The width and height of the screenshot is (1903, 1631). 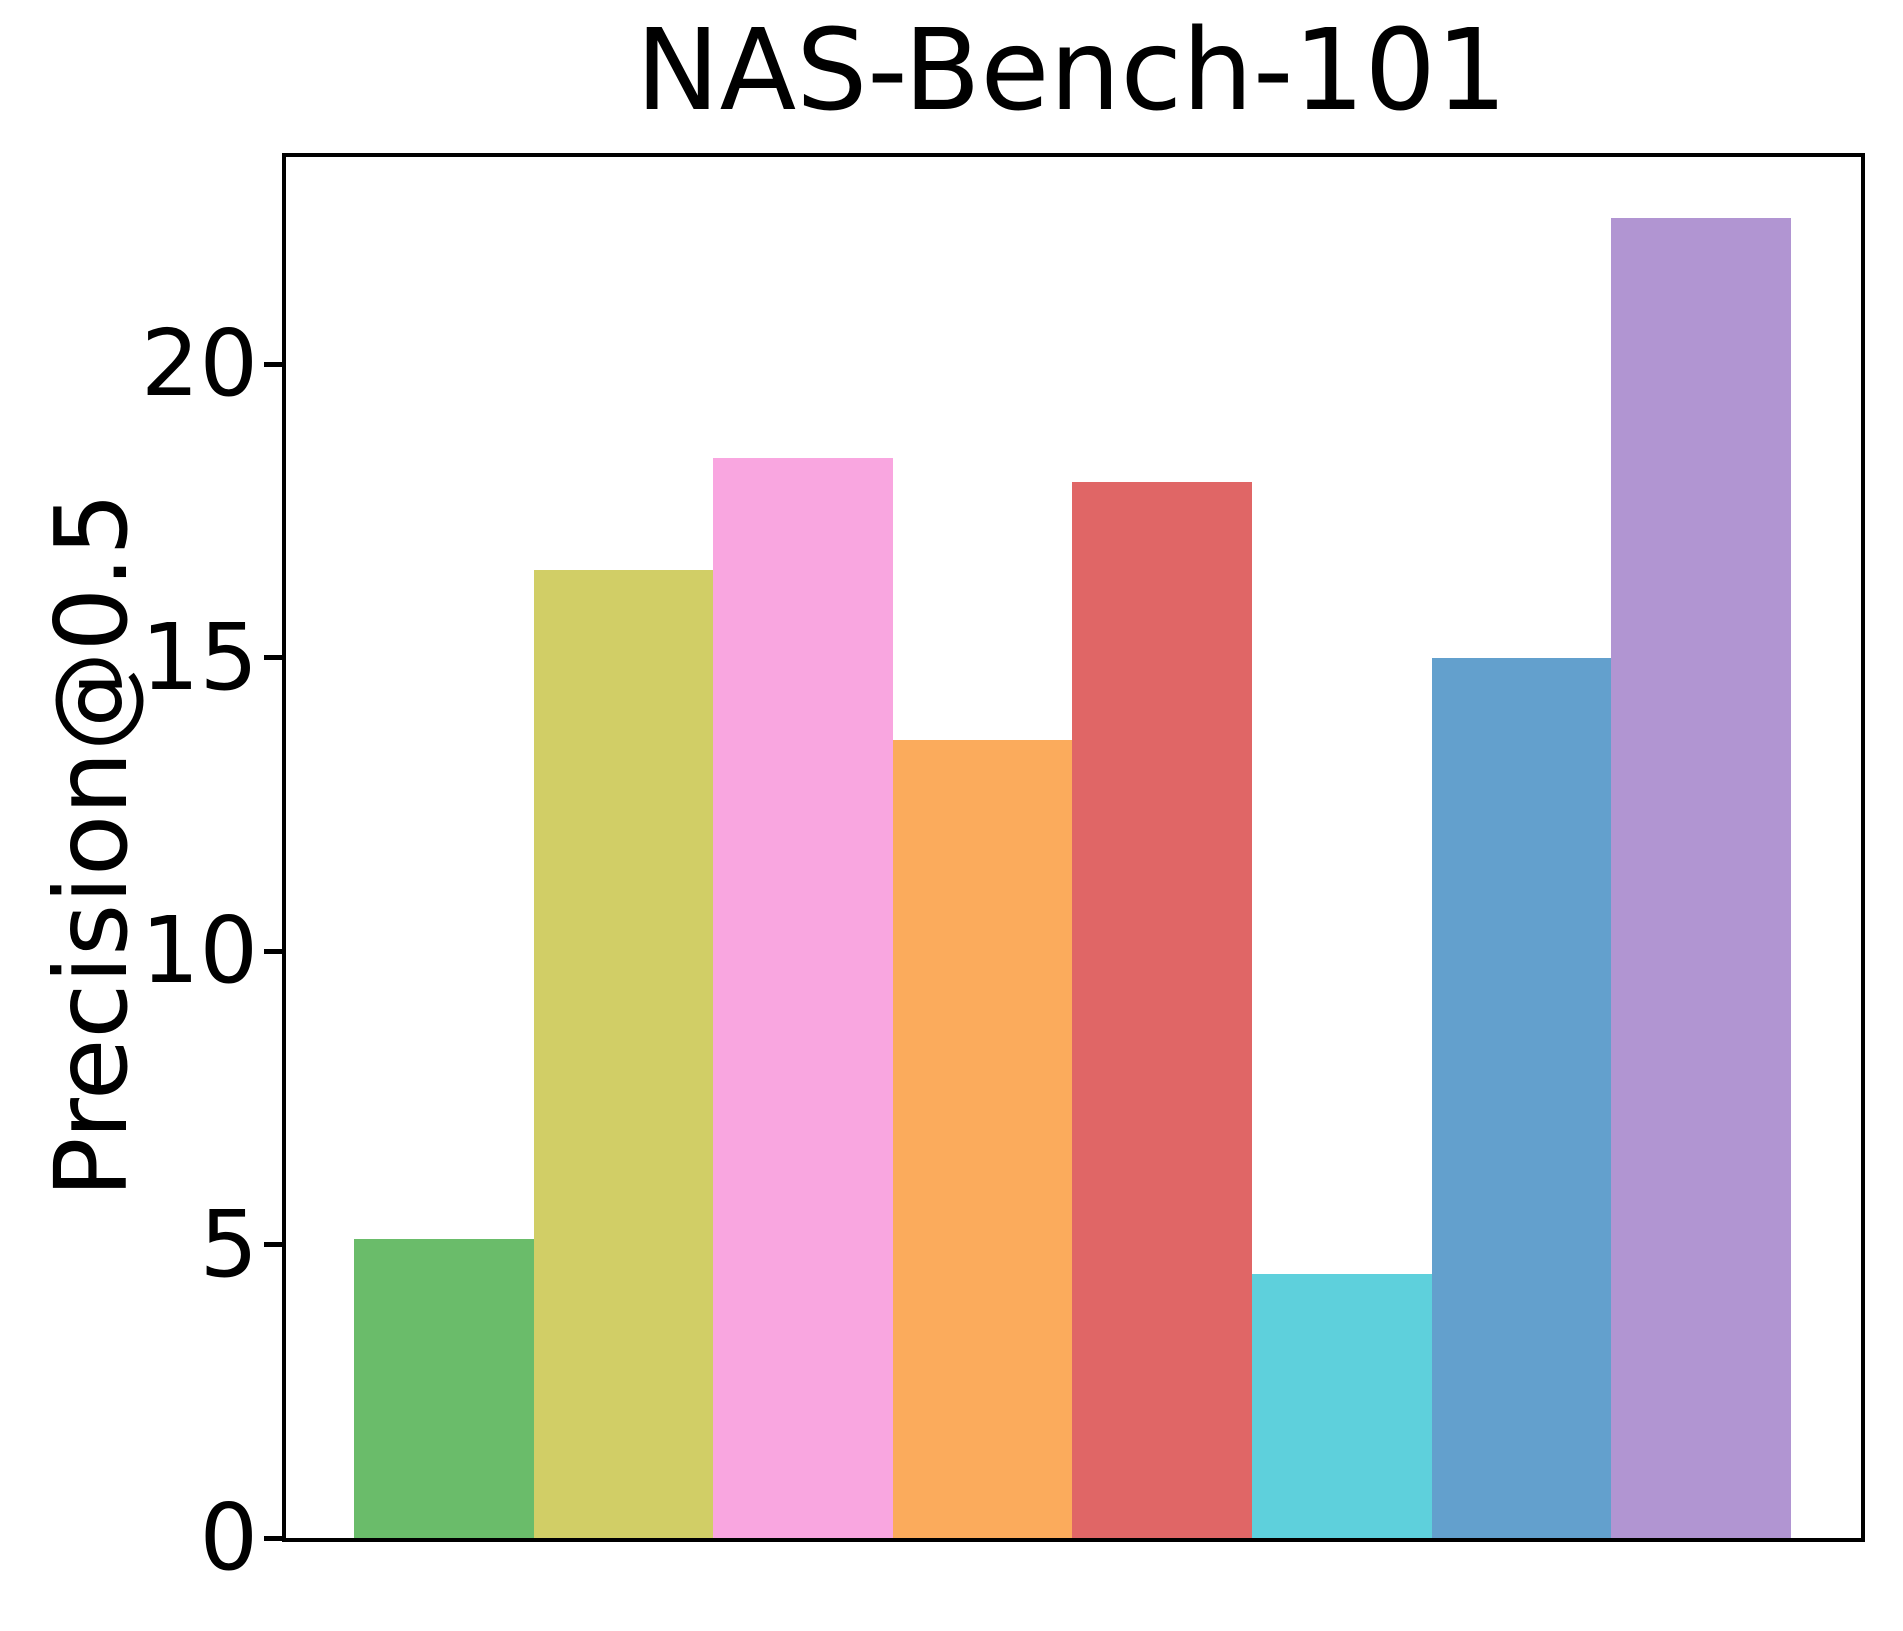 I want to click on y-tick-label: 20, so click(x=199, y=364).